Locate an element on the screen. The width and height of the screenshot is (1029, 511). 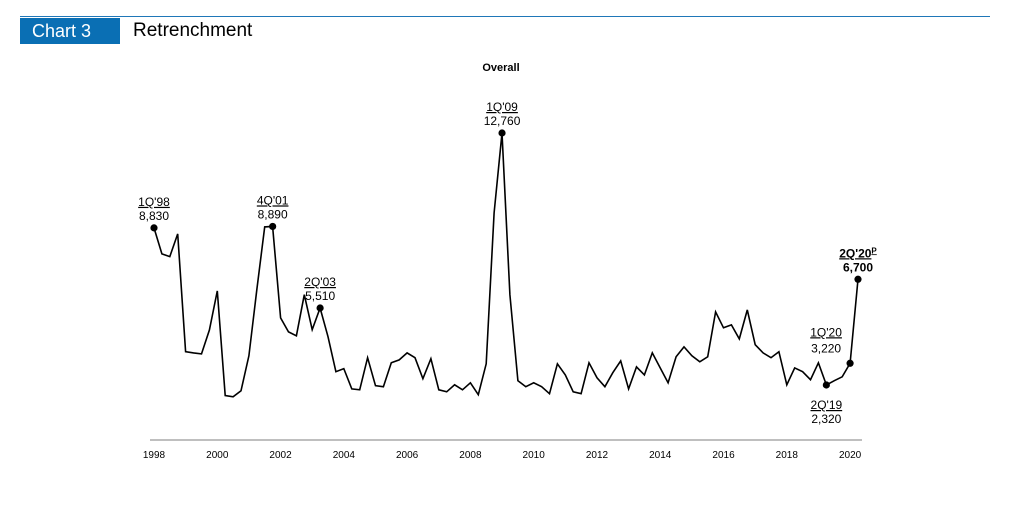
annotation-value-label: 3,220 is located at coordinates (826, 348).